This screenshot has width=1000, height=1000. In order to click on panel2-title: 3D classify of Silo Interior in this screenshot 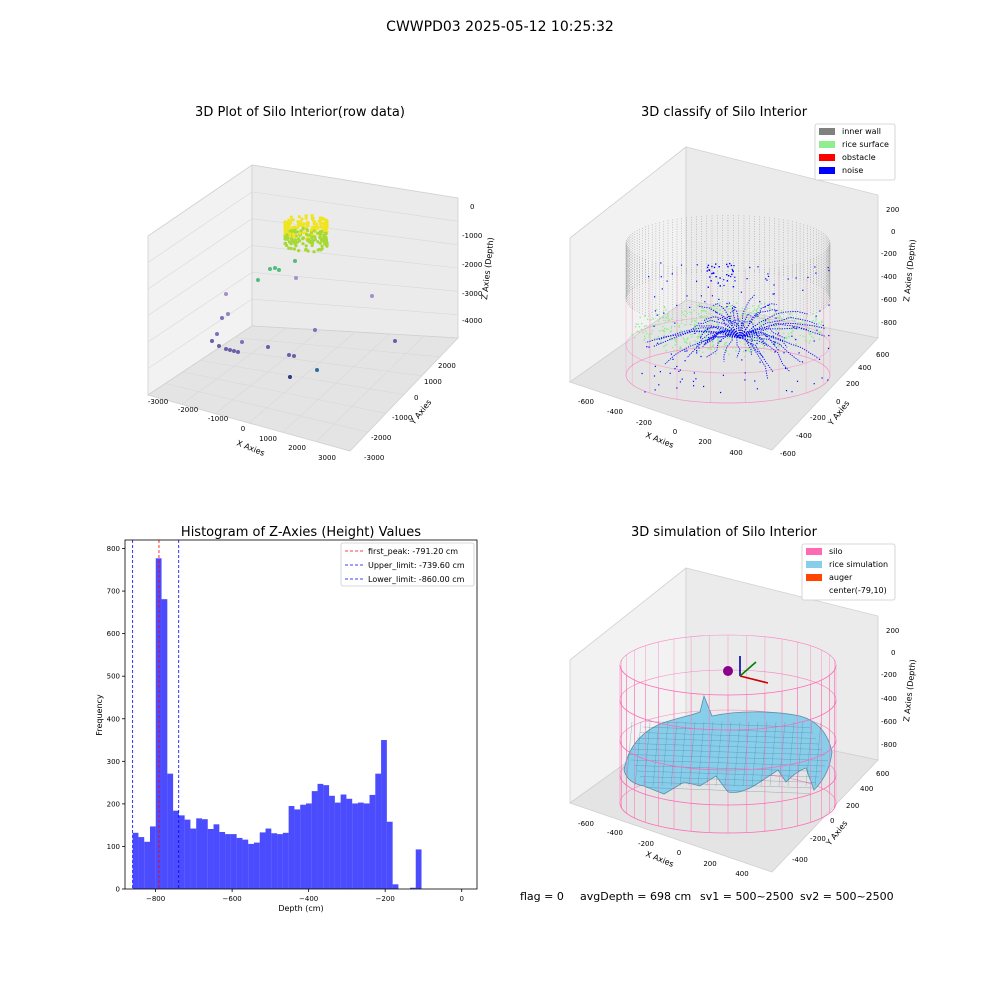, I will do `click(724, 112)`.